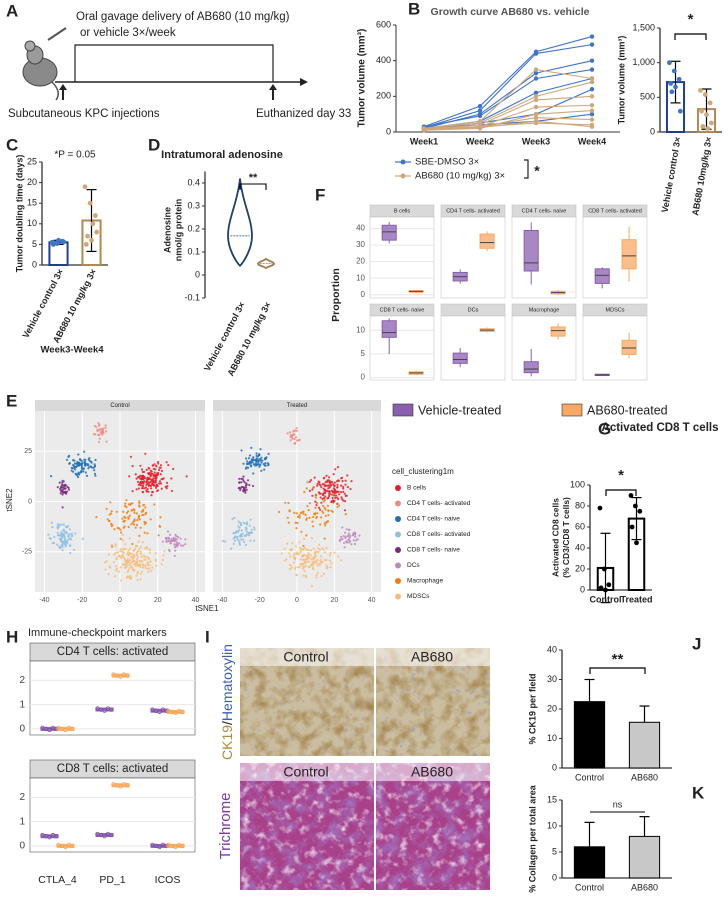  What do you see at coordinates (552, 649) in the screenshot?
I see `y-tick-label: 40` at bounding box center [552, 649].